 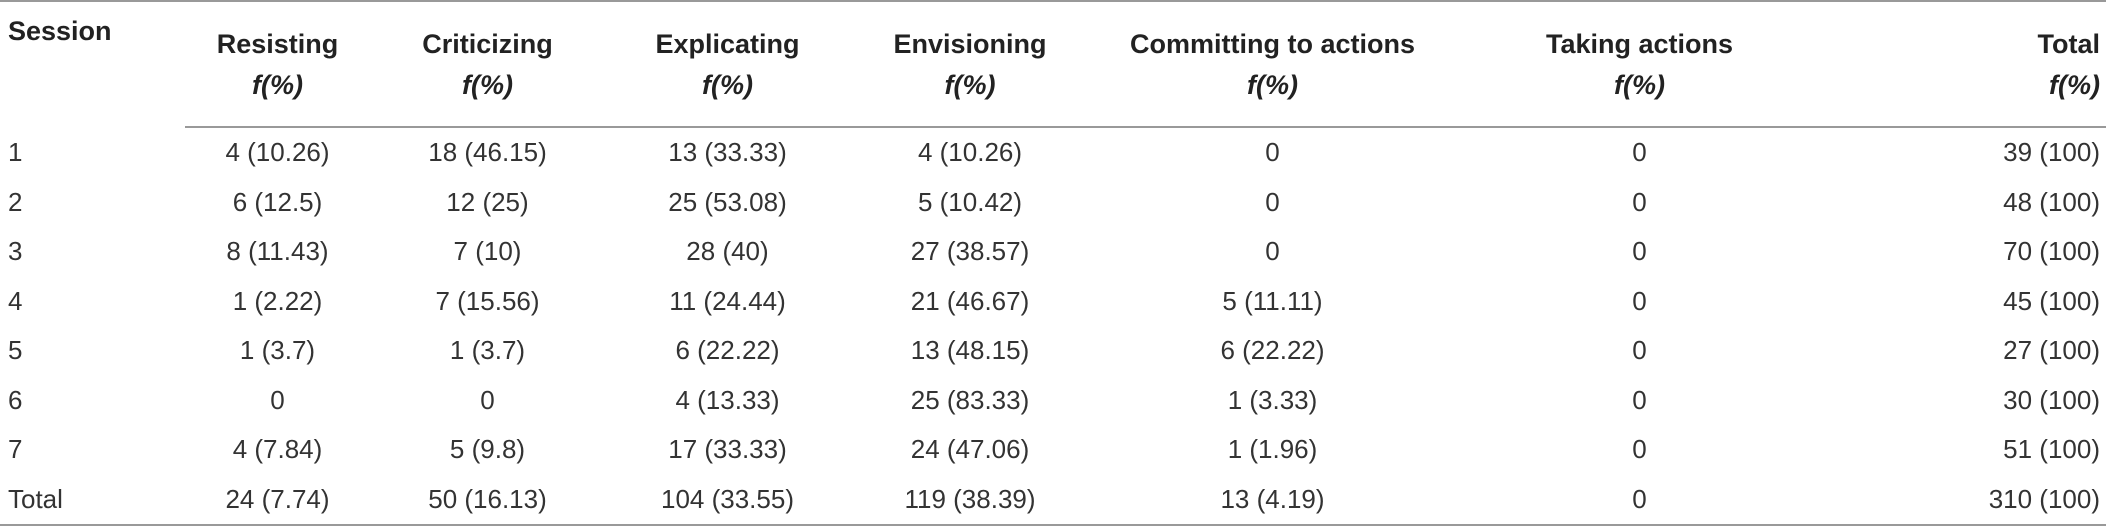 I want to click on cell-total: 39 (100), so click(x=2051, y=152).